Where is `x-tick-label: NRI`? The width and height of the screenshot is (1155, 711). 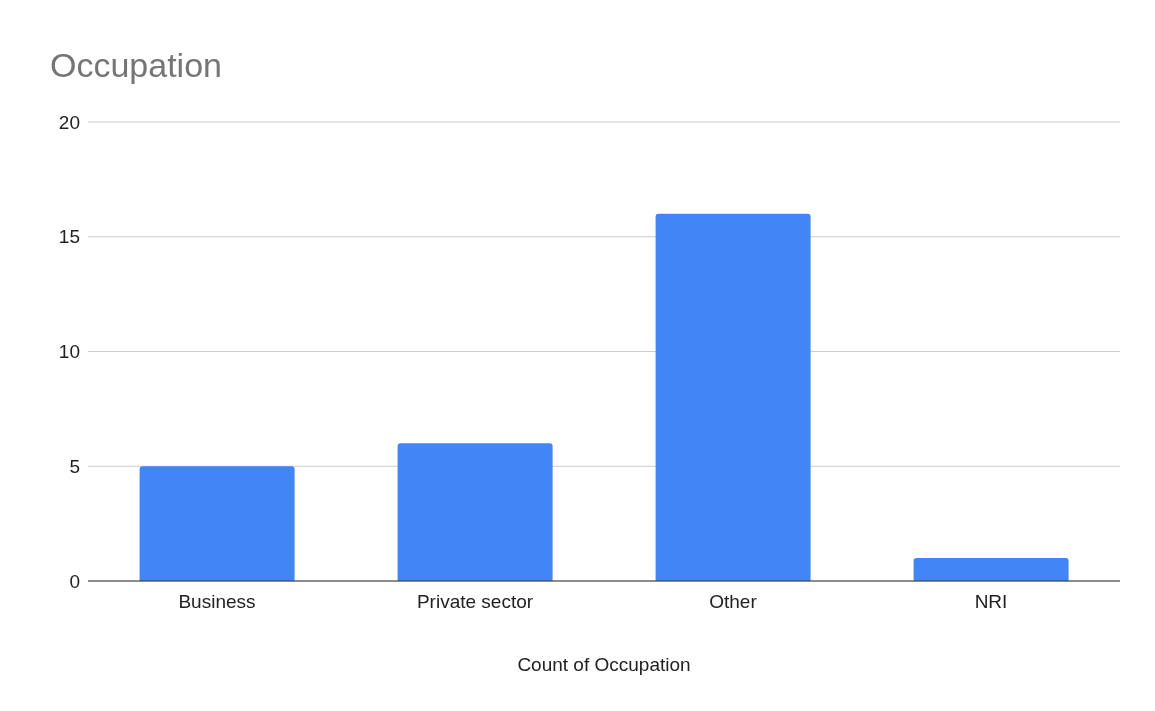 x-tick-label: NRI is located at coordinates (991, 602).